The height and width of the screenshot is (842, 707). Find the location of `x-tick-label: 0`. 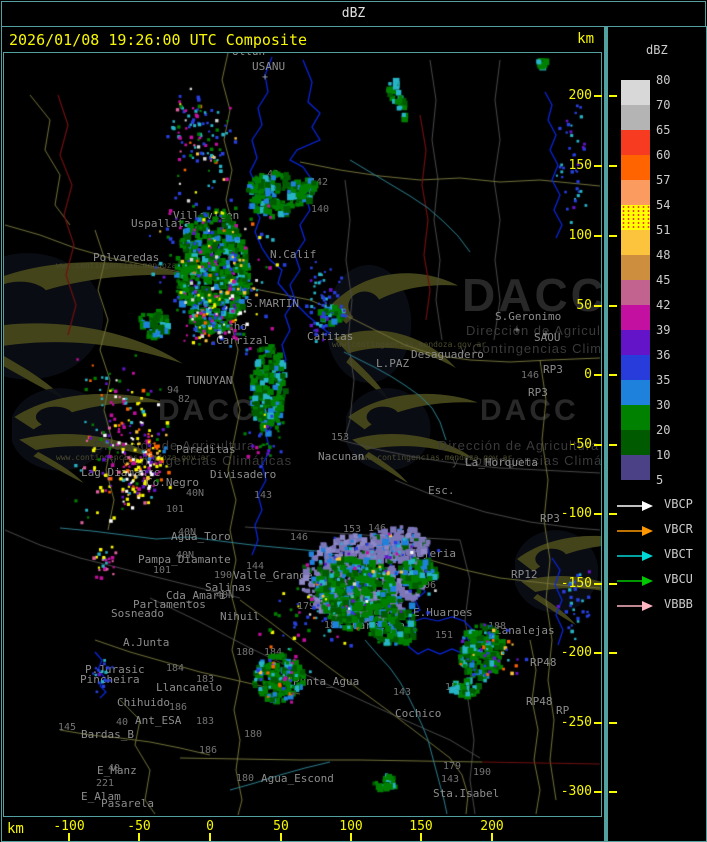

x-tick-label: 0 is located at coordinates (210, 826).